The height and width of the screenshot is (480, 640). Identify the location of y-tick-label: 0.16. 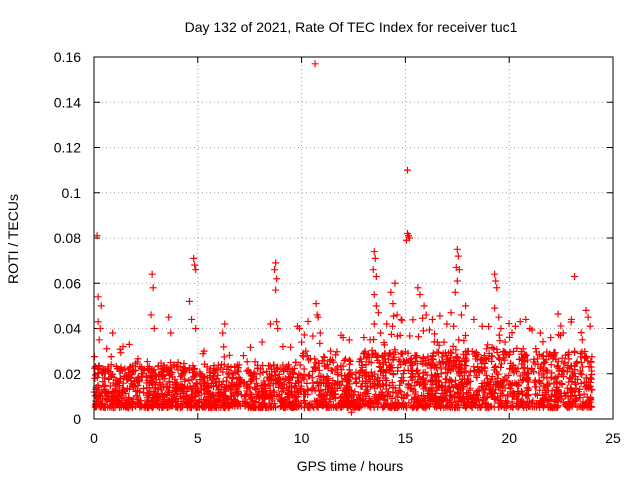
(67, 57).